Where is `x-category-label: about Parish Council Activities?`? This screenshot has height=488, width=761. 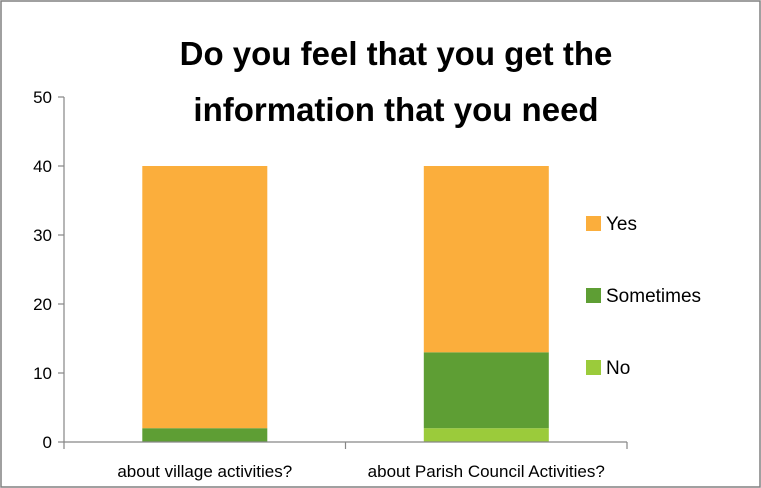
x-category-label: about Parish Council Activities? is located at coordinates (486, 471).